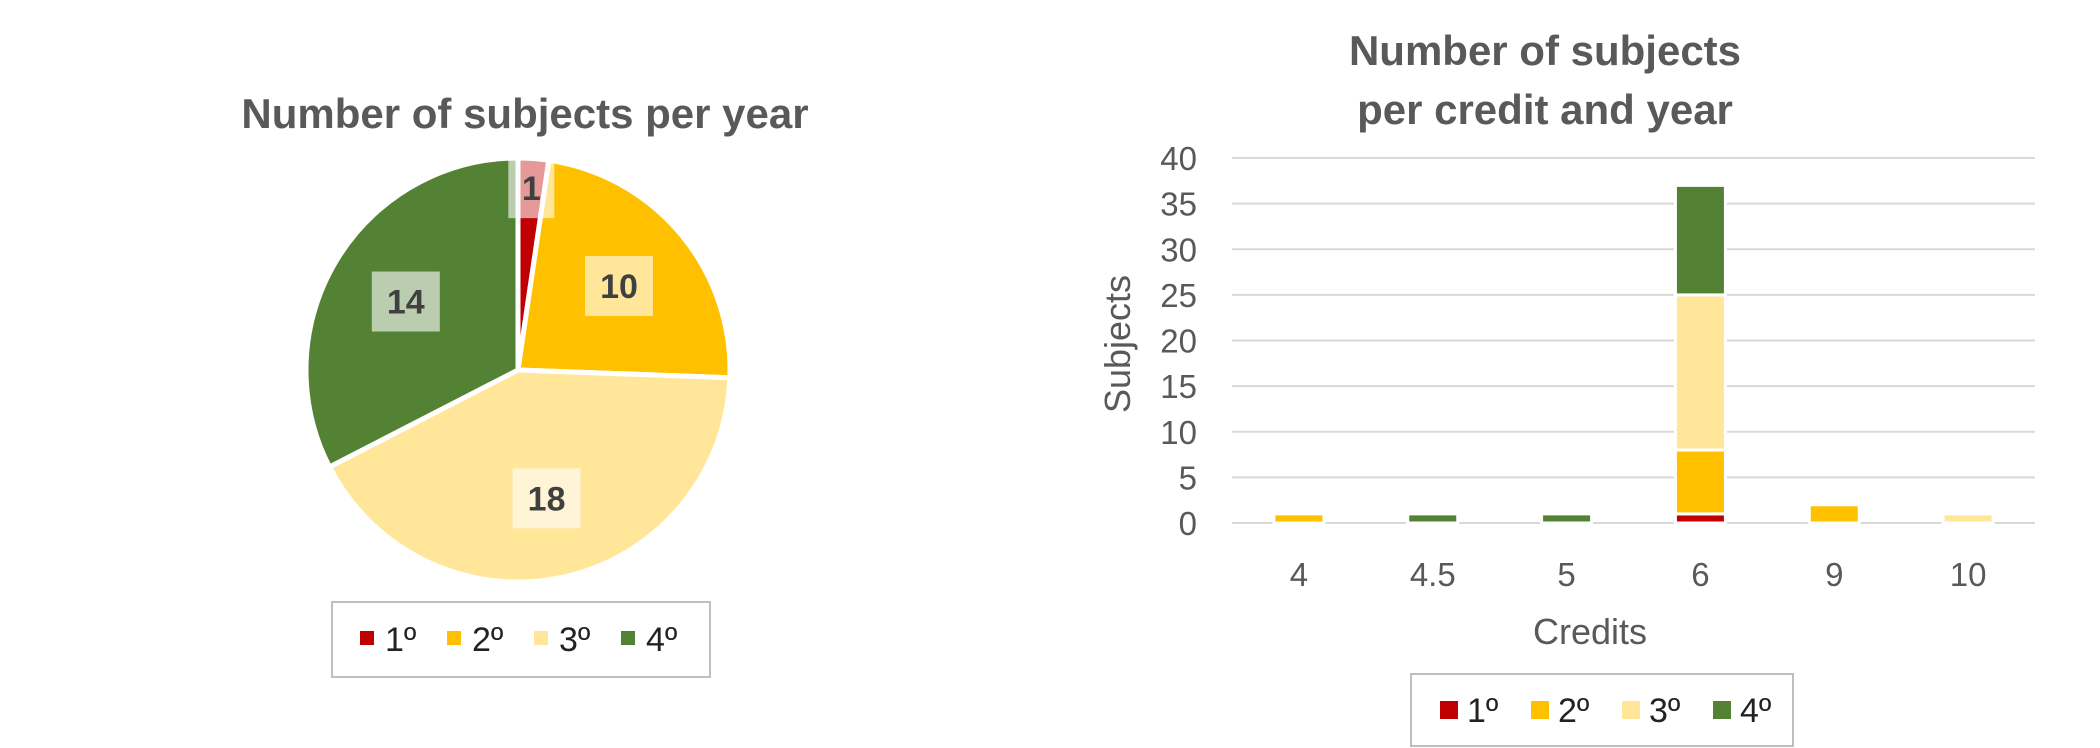  Describe the element at coordinates (1545, 50) in the screenshot. I see `bar-chart-title: Number of subjects` at that location.